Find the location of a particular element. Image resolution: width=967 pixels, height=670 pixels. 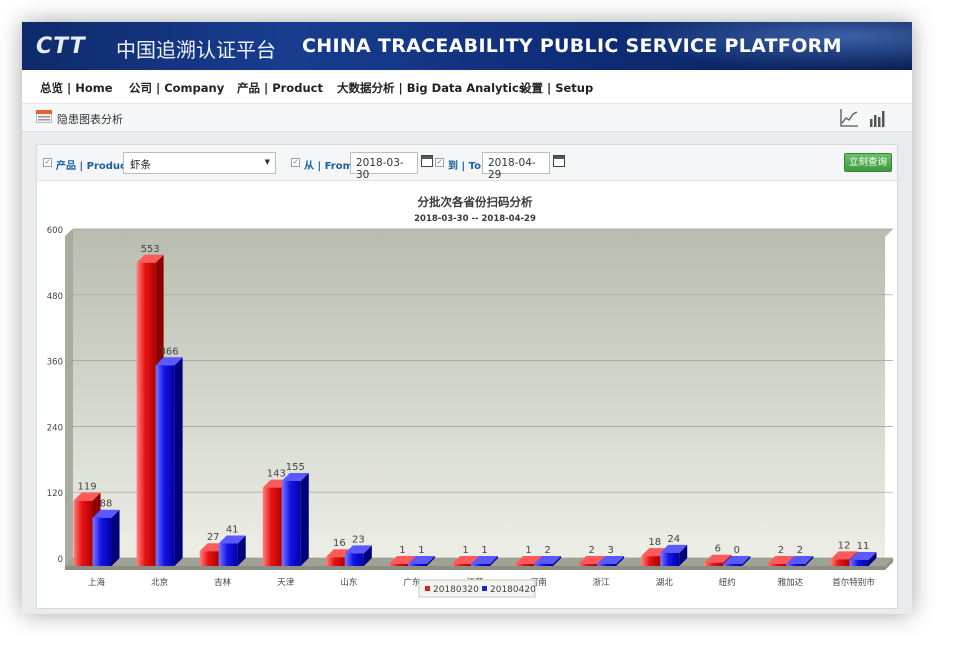

x-tick-label: 湖北 is located at coordinates (665, 583).